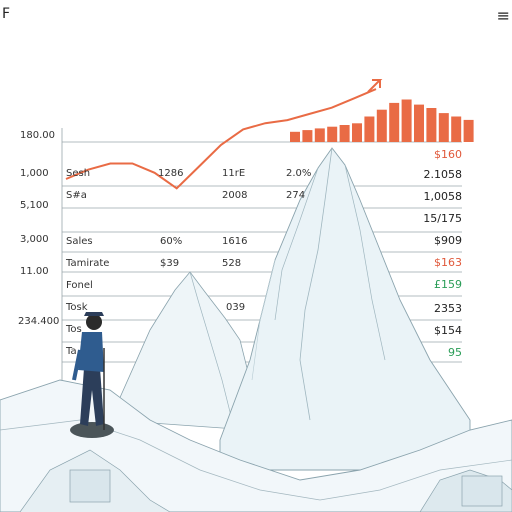 The width and height of the screenshot is (512, 512). Describe the element at coordinates (503, 15) in the screenshot. I see `menu-icon: ≡` at that location.